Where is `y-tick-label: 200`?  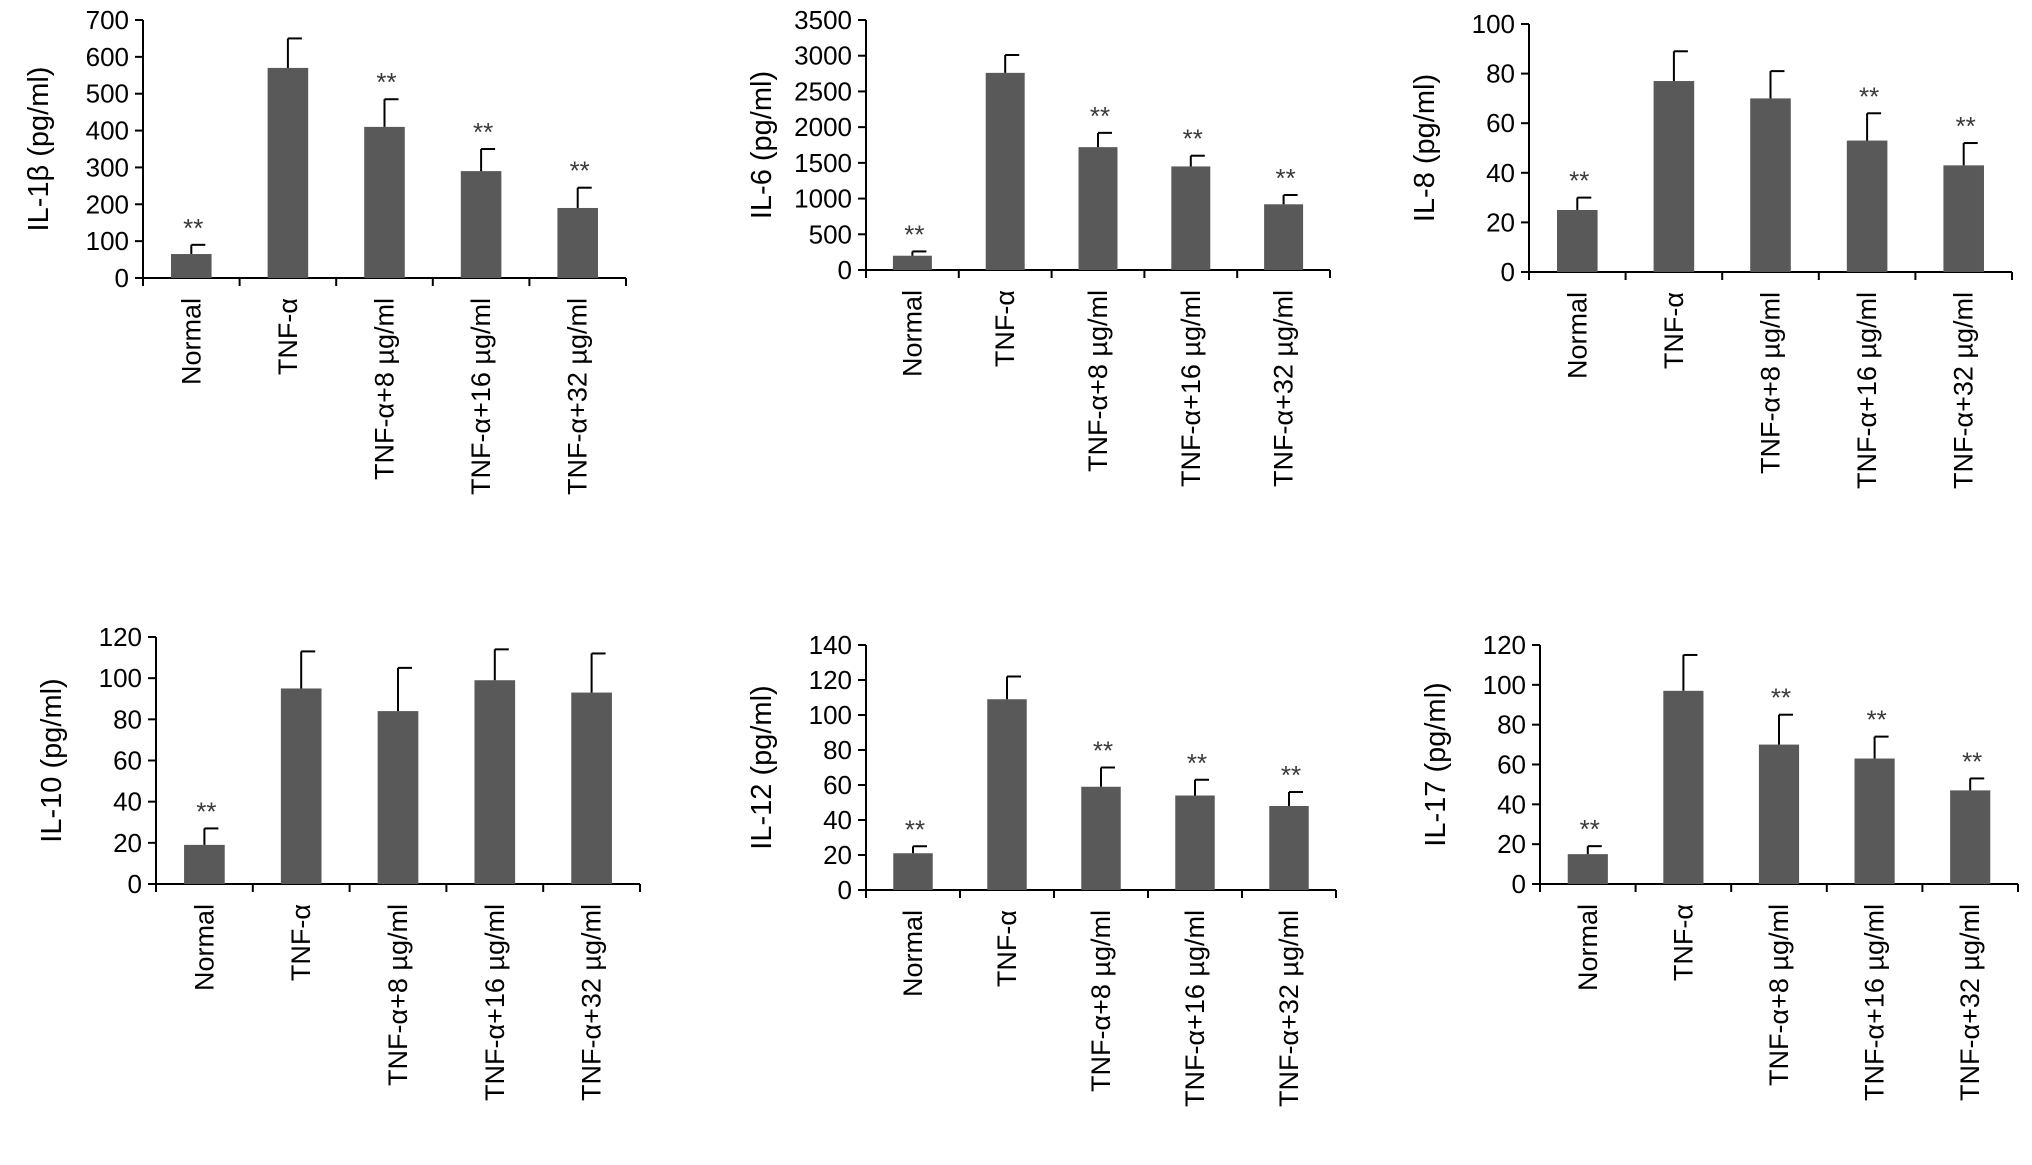
y-tick-label: 200 is located at coordinates (107, 204).